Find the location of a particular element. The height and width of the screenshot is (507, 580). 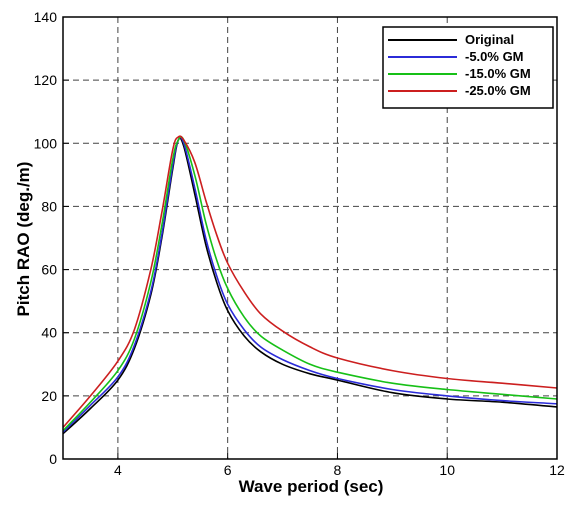

y-axis-label: Pitch RAO (deg./m) is located at coordinates (23, 239).